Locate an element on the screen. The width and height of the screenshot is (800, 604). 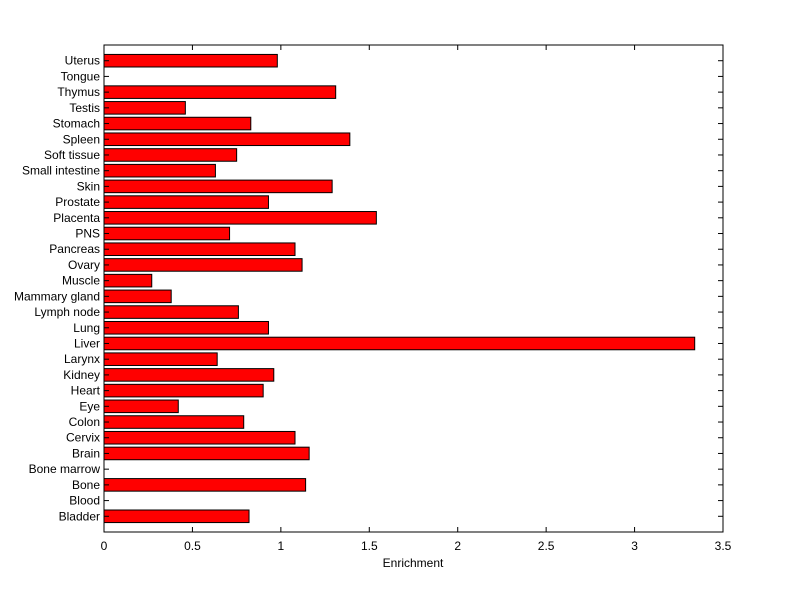
y-tick-label: Bone is located at coordinates (86, 485).